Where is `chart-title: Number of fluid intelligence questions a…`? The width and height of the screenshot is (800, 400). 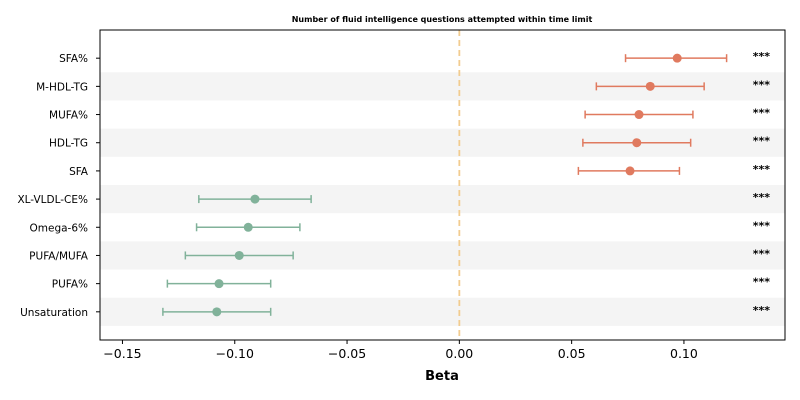
chart-title: Number of fluid intelligence questions a… is located at coordinates (442, 19).